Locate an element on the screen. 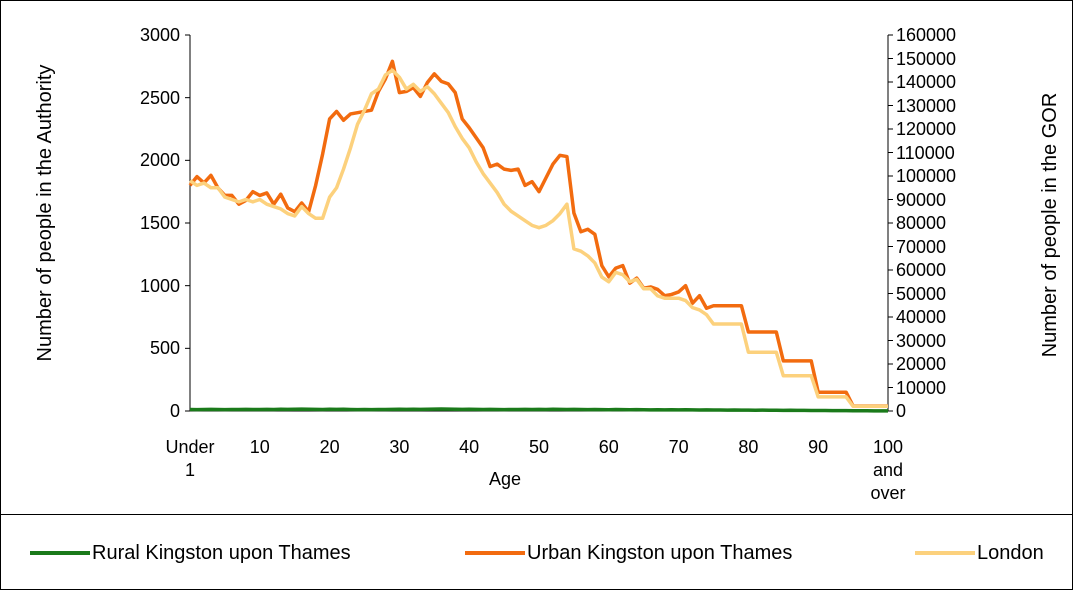 The height and width of the screenshot is (590, 1073). y2-tick-label: 70000 is located at coordinates (921, 246).